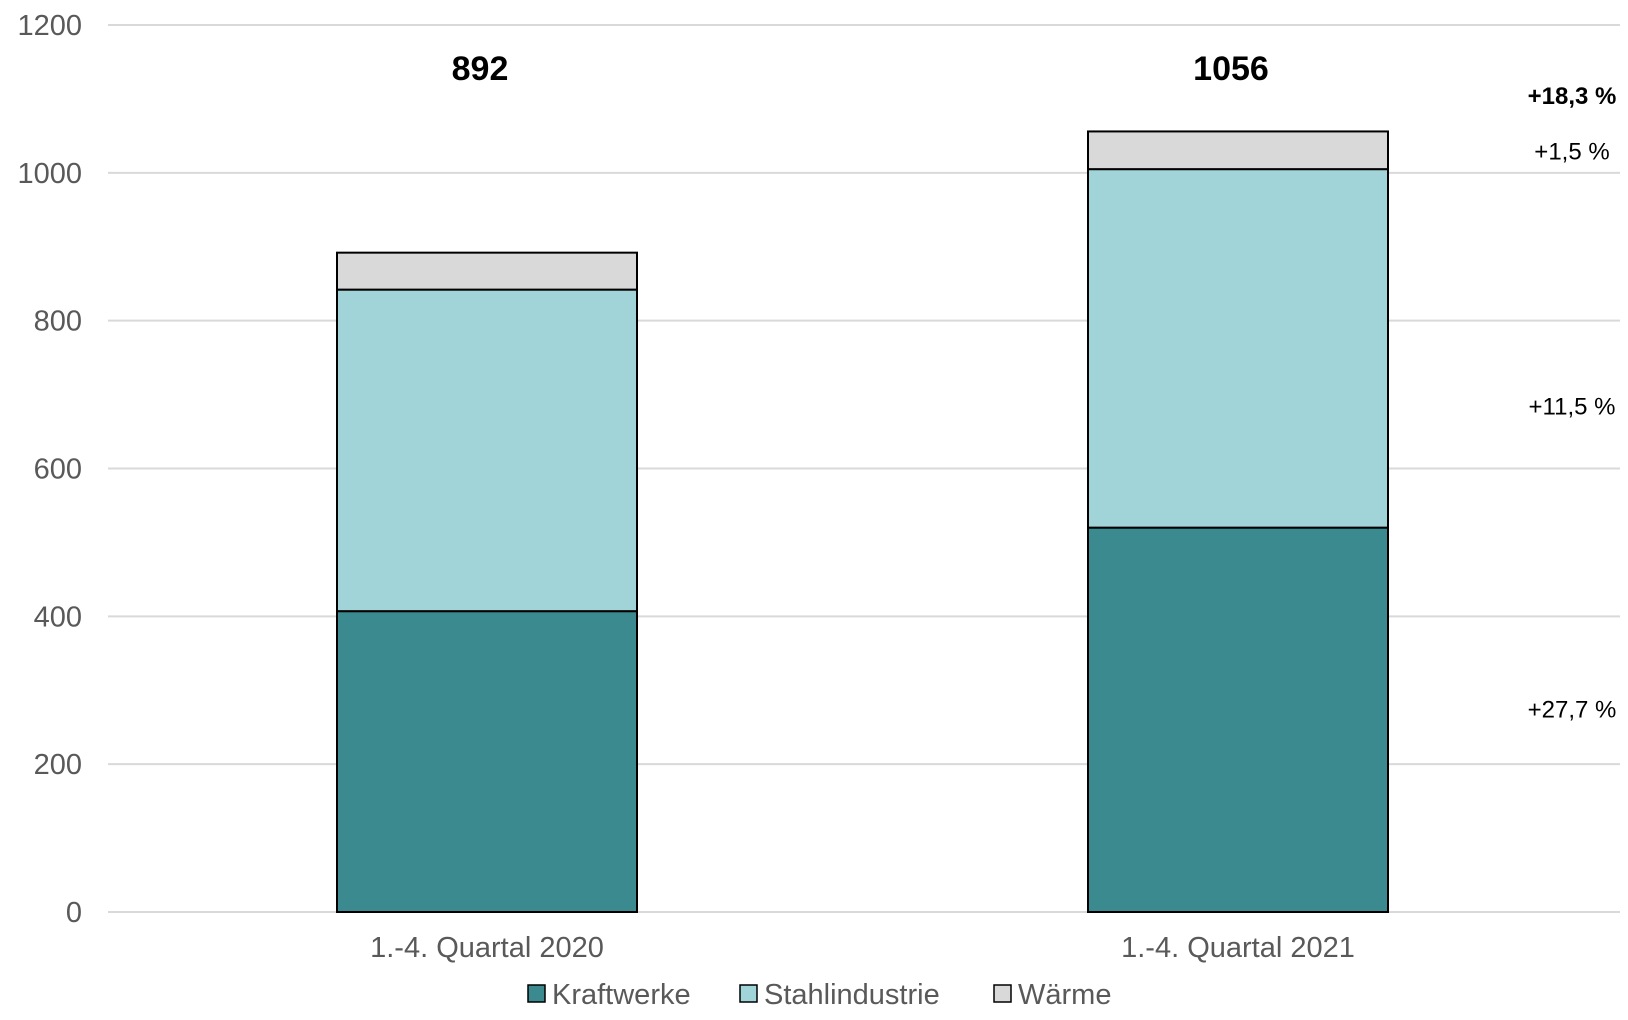 Image resolution: width=1628 pixels, height=1020 pixels. Describe the element at coordinates (1572, 710) in the screenshot. I see `change-annotation: +27,7 %` at that location.